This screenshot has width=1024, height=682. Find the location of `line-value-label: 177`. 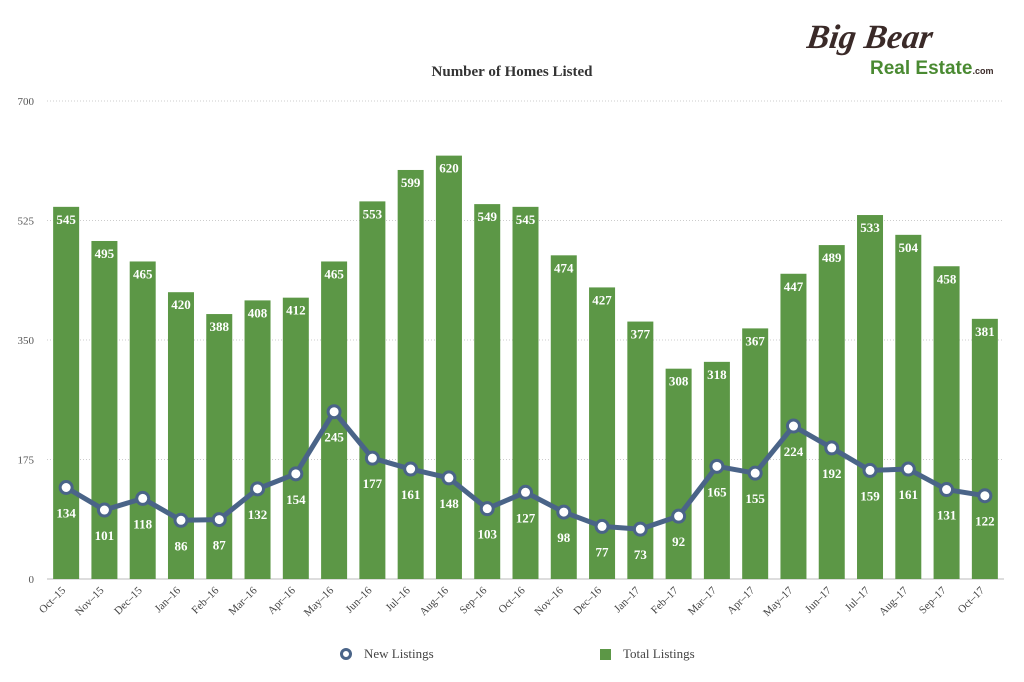

line-value-label: 177 is located at coordinates (373, 483).